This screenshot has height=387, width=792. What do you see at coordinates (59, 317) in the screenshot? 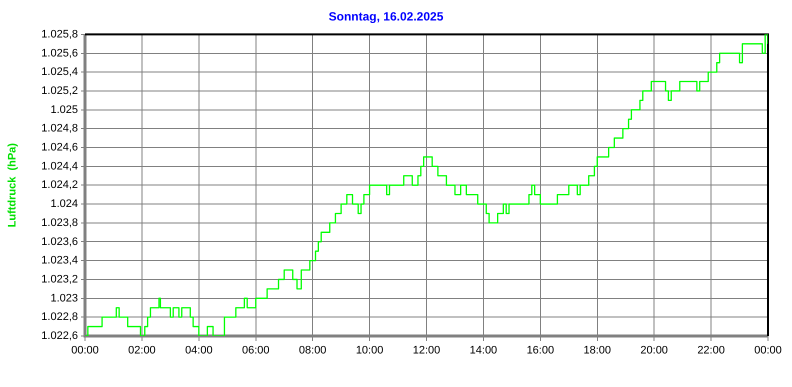
I see `y-tick-label: 1.022,8` at bounding box center [59, 317].